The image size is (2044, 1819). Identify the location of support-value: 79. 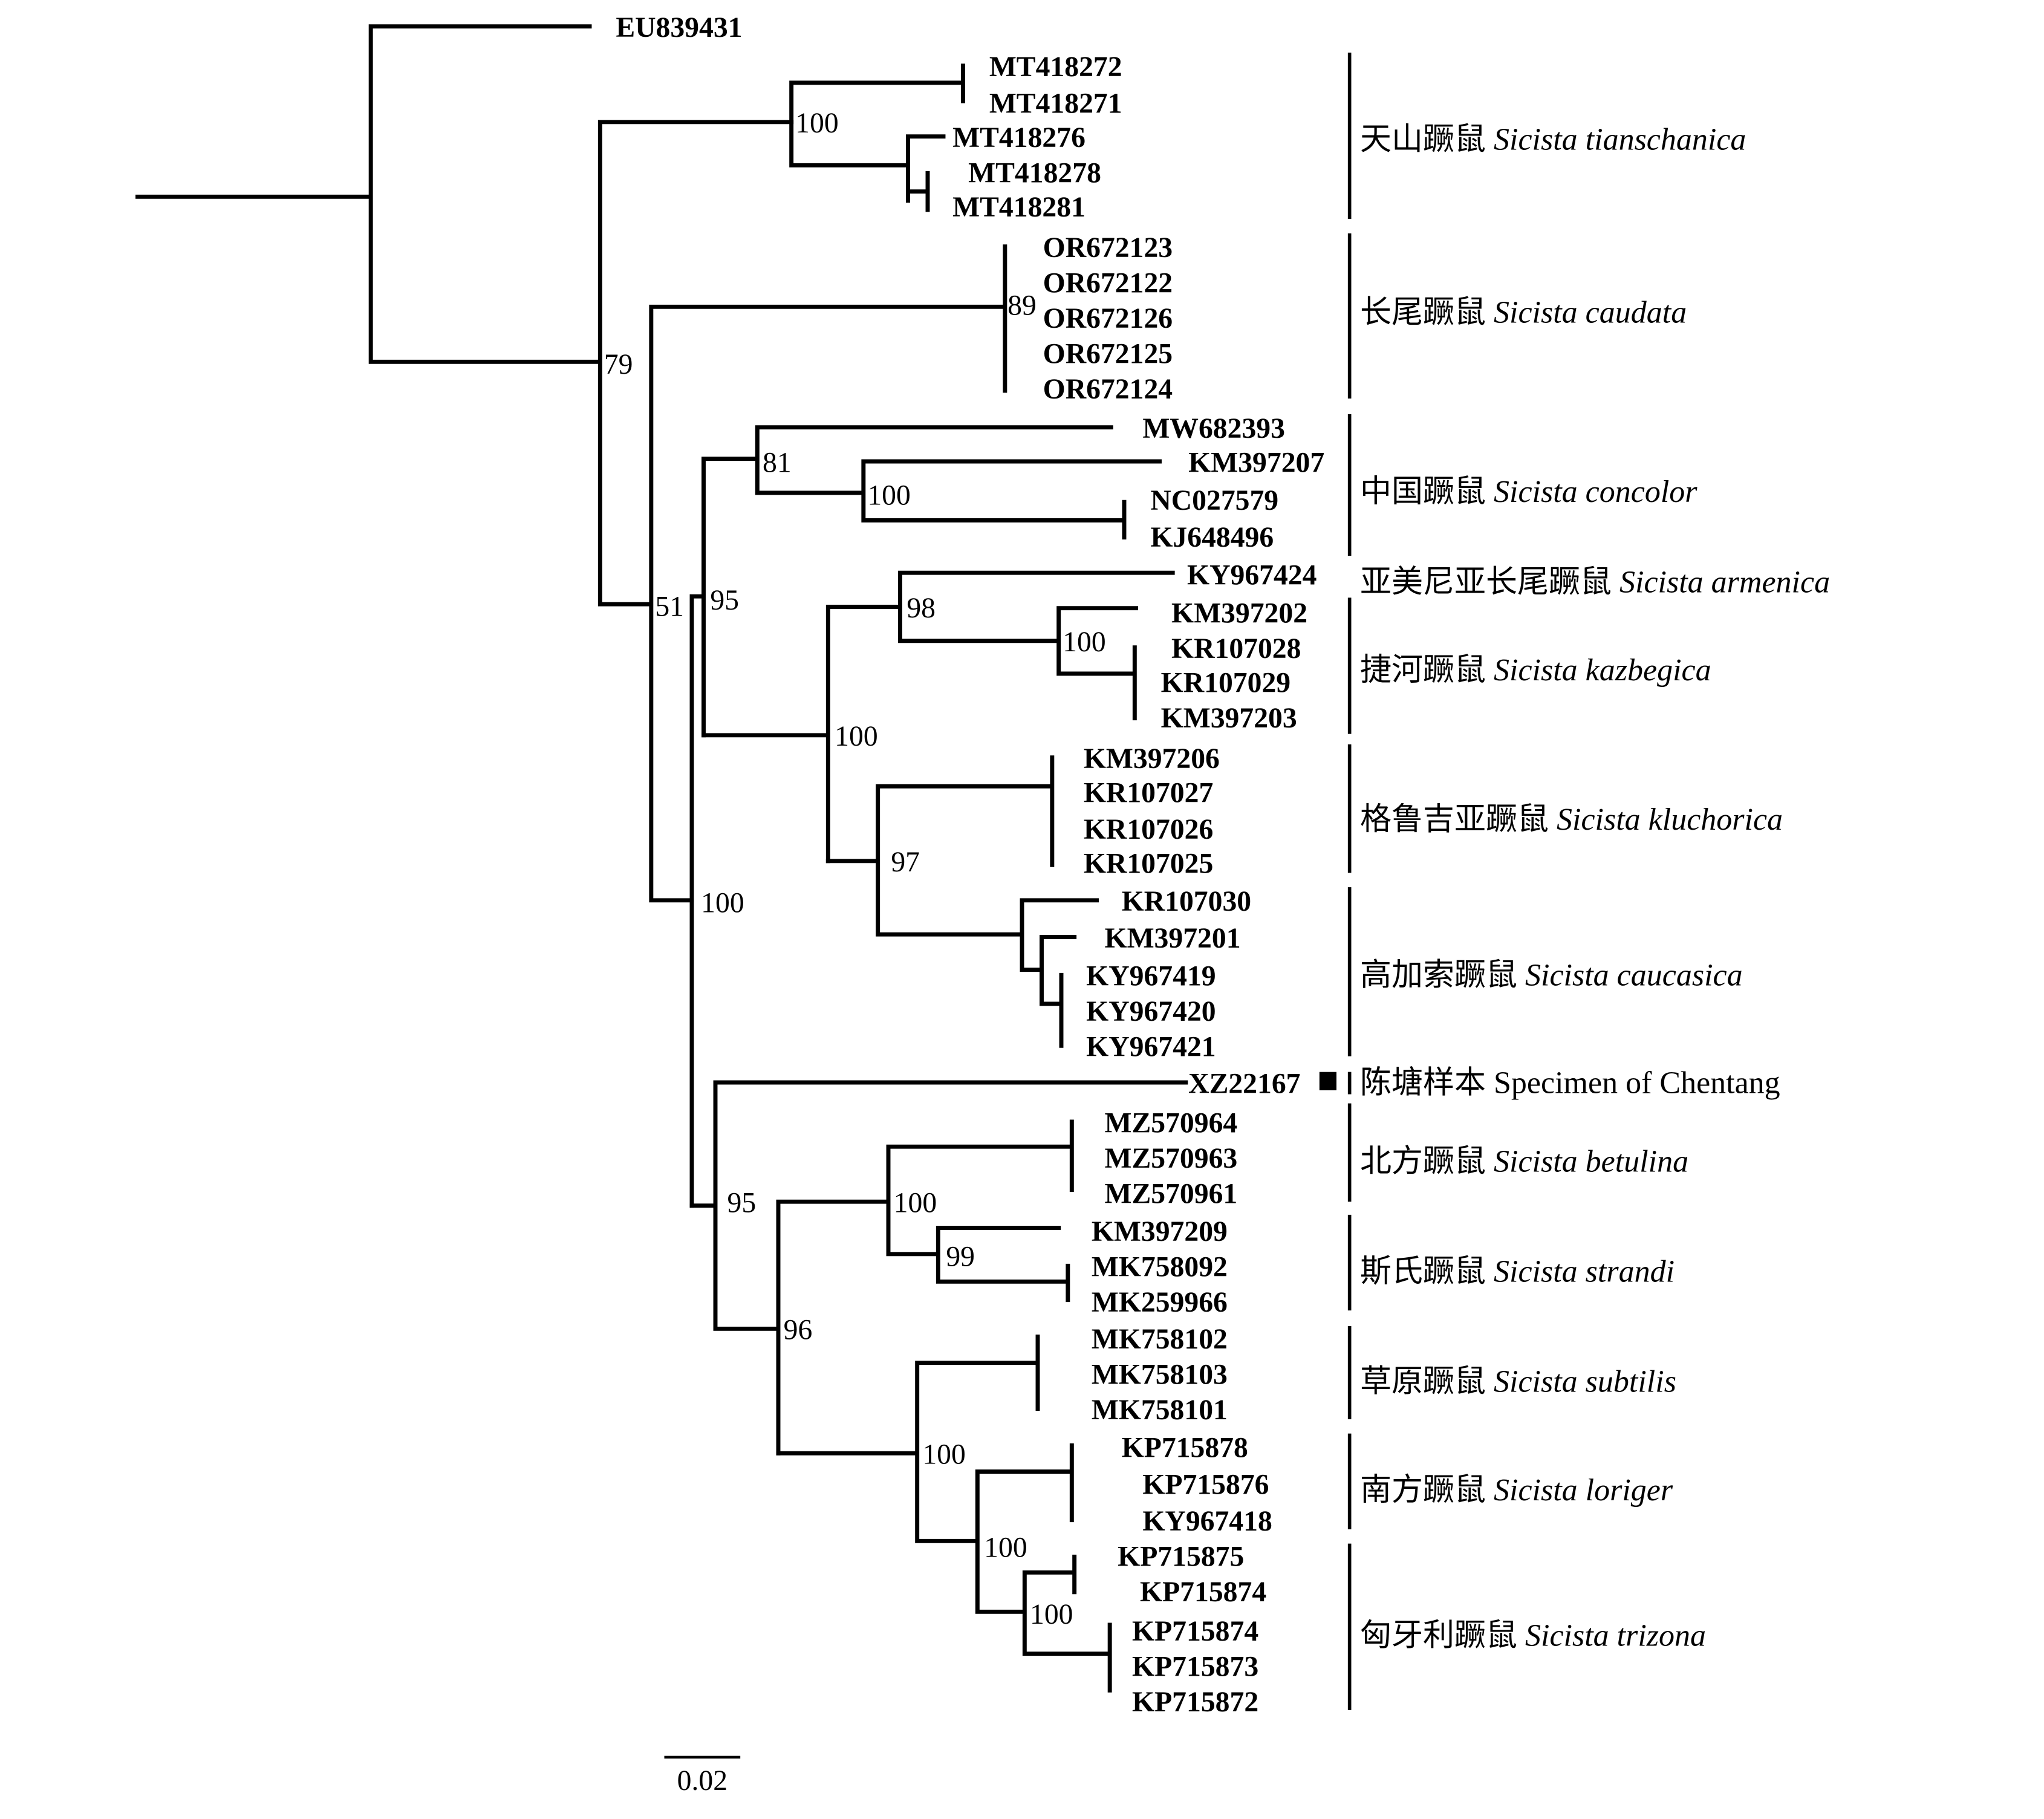
(619, 364).